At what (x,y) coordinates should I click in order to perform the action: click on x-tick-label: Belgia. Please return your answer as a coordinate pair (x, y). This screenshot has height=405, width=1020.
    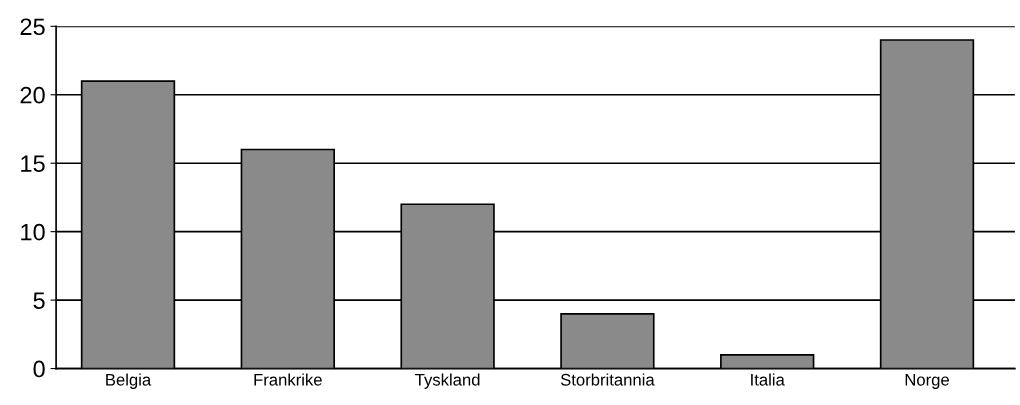
    Looking at the image, I should click on (129, 381).